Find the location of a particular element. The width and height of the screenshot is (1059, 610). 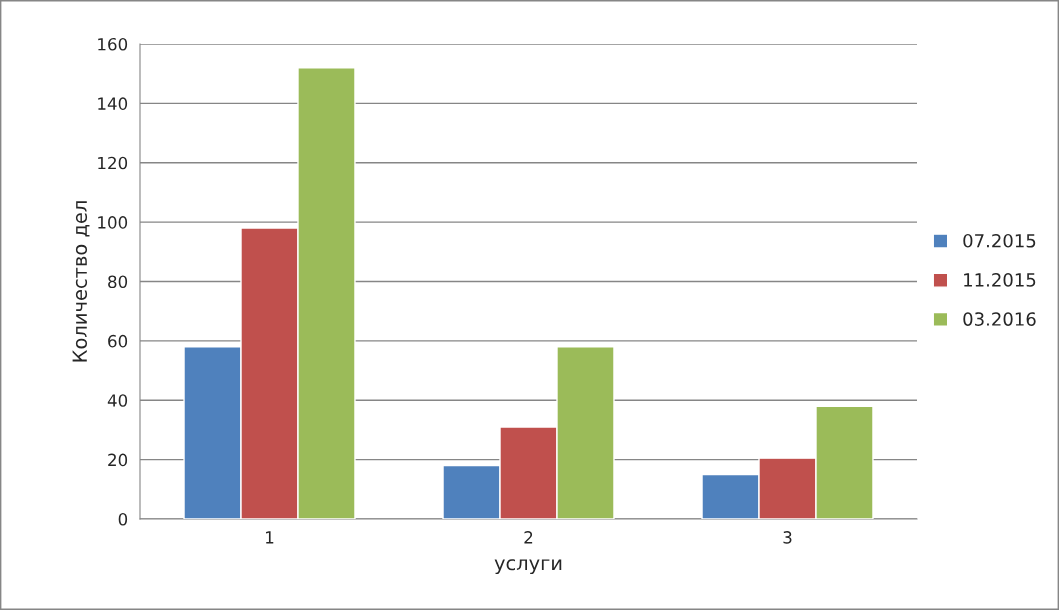

y-tick-label: 0 is located at coordinates (123, 519).